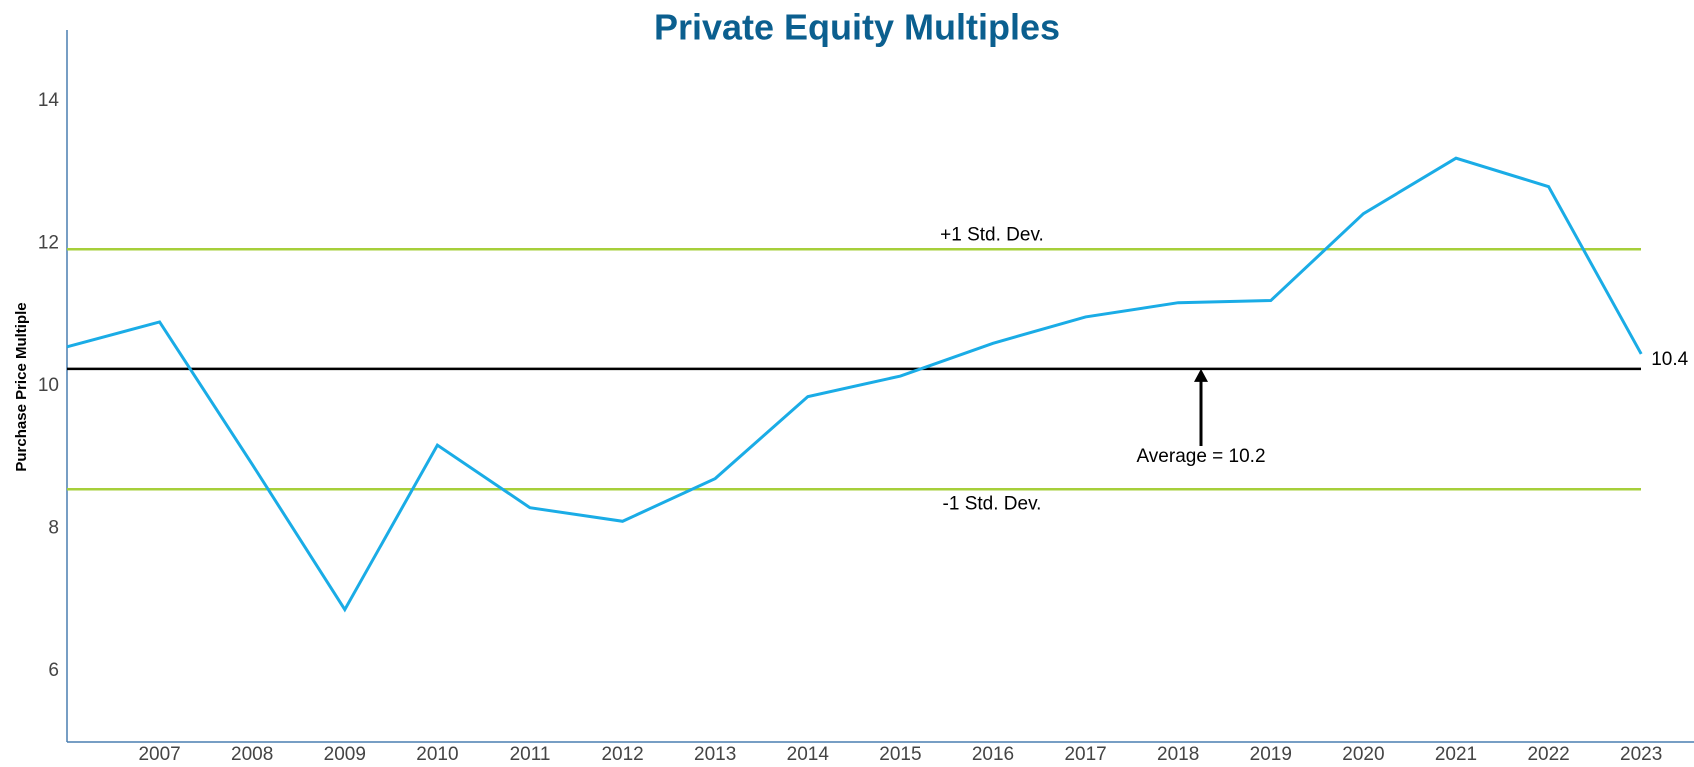  Describe the element at coordinates (530, 754) in the screenshot. I see `x-tick-label: 2011` at that location.